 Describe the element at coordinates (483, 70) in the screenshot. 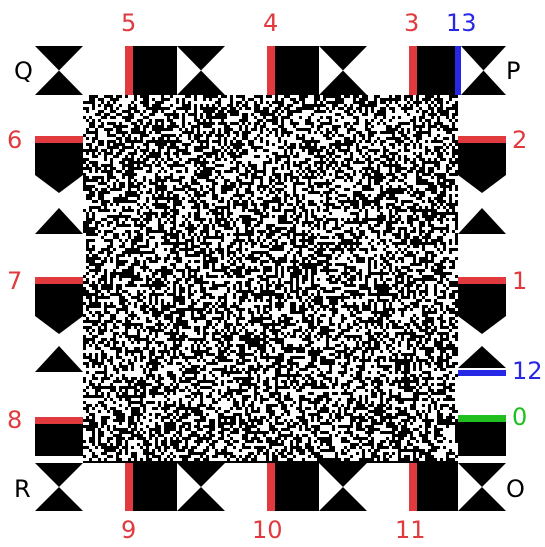

I see `tile-top-corner-p` at that location.